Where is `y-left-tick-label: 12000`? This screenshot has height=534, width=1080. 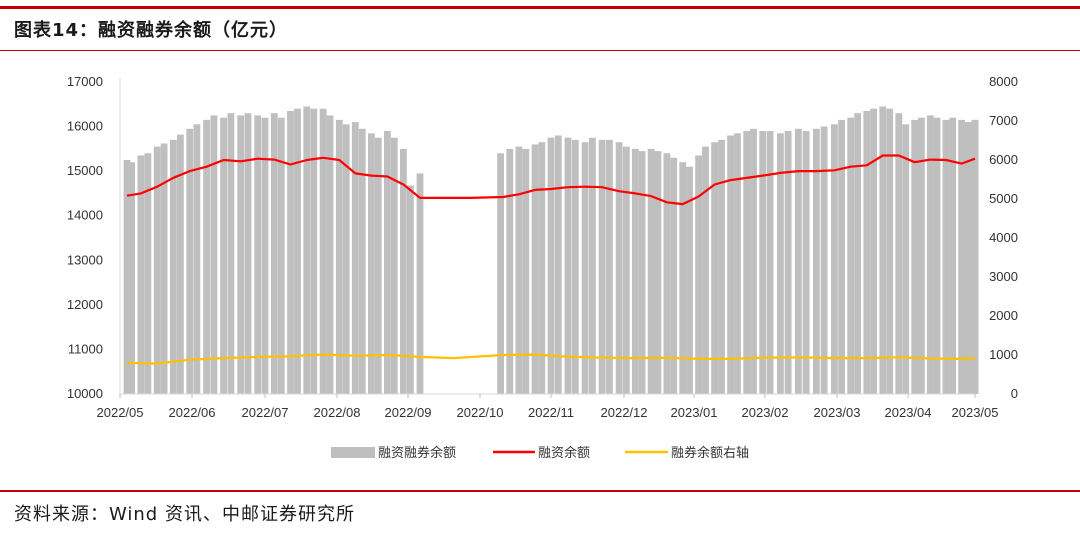 y-left-tick-label: 12000 is located at coordinates (85, 304).